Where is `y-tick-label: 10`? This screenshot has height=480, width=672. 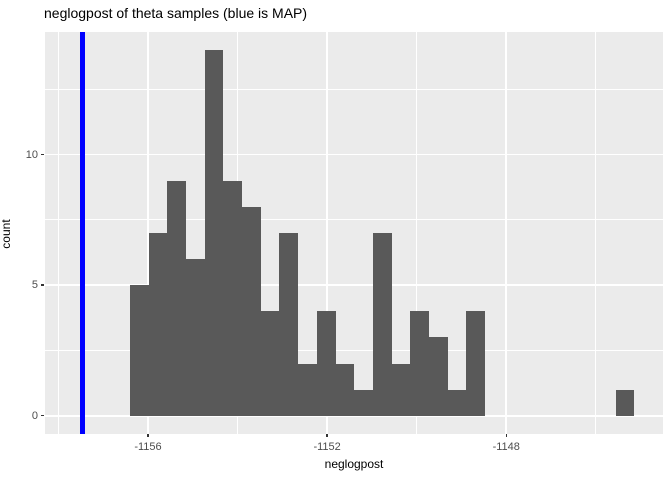 y-tick-label: 10 is located at coordinates (31, 154).